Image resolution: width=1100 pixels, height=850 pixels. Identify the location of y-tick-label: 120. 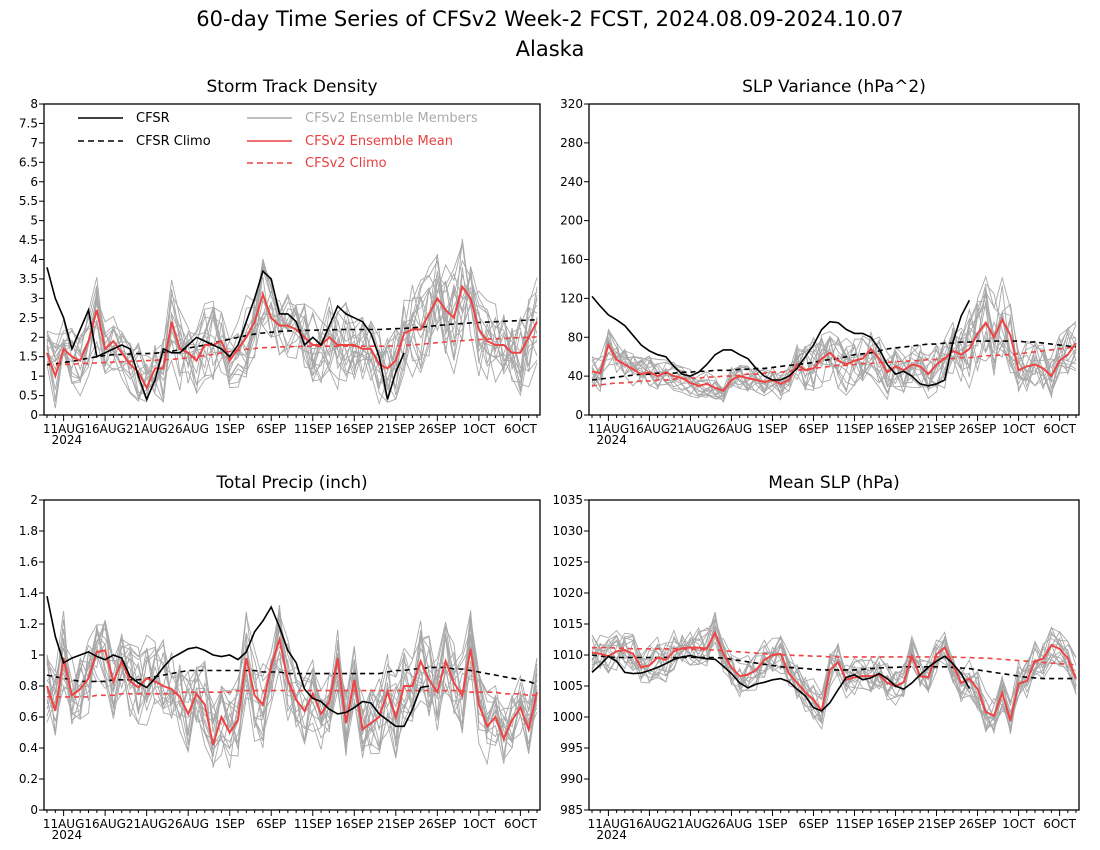
(571, 298).